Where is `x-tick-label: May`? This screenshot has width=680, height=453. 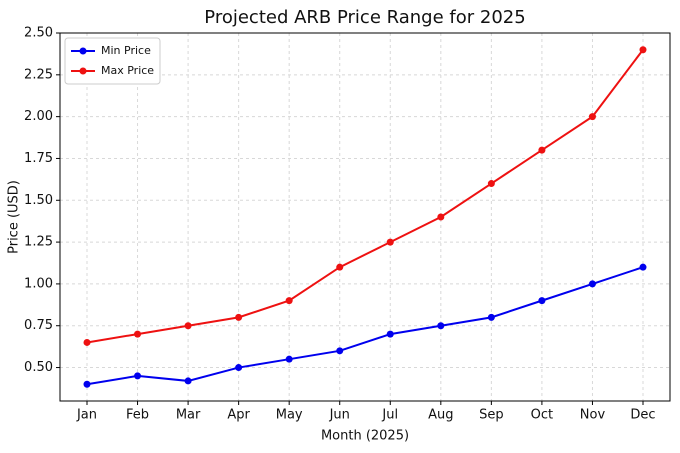
x-tick-label: May is located at coordinates (289, 415).